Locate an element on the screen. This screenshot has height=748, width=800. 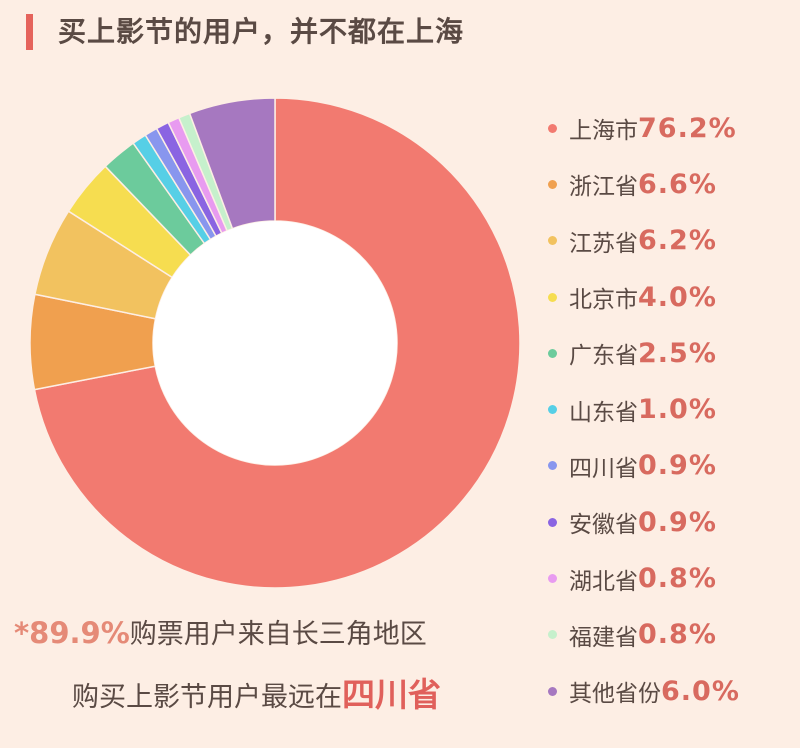
legend-label: 广东省 is located at coordinates (603, 356).